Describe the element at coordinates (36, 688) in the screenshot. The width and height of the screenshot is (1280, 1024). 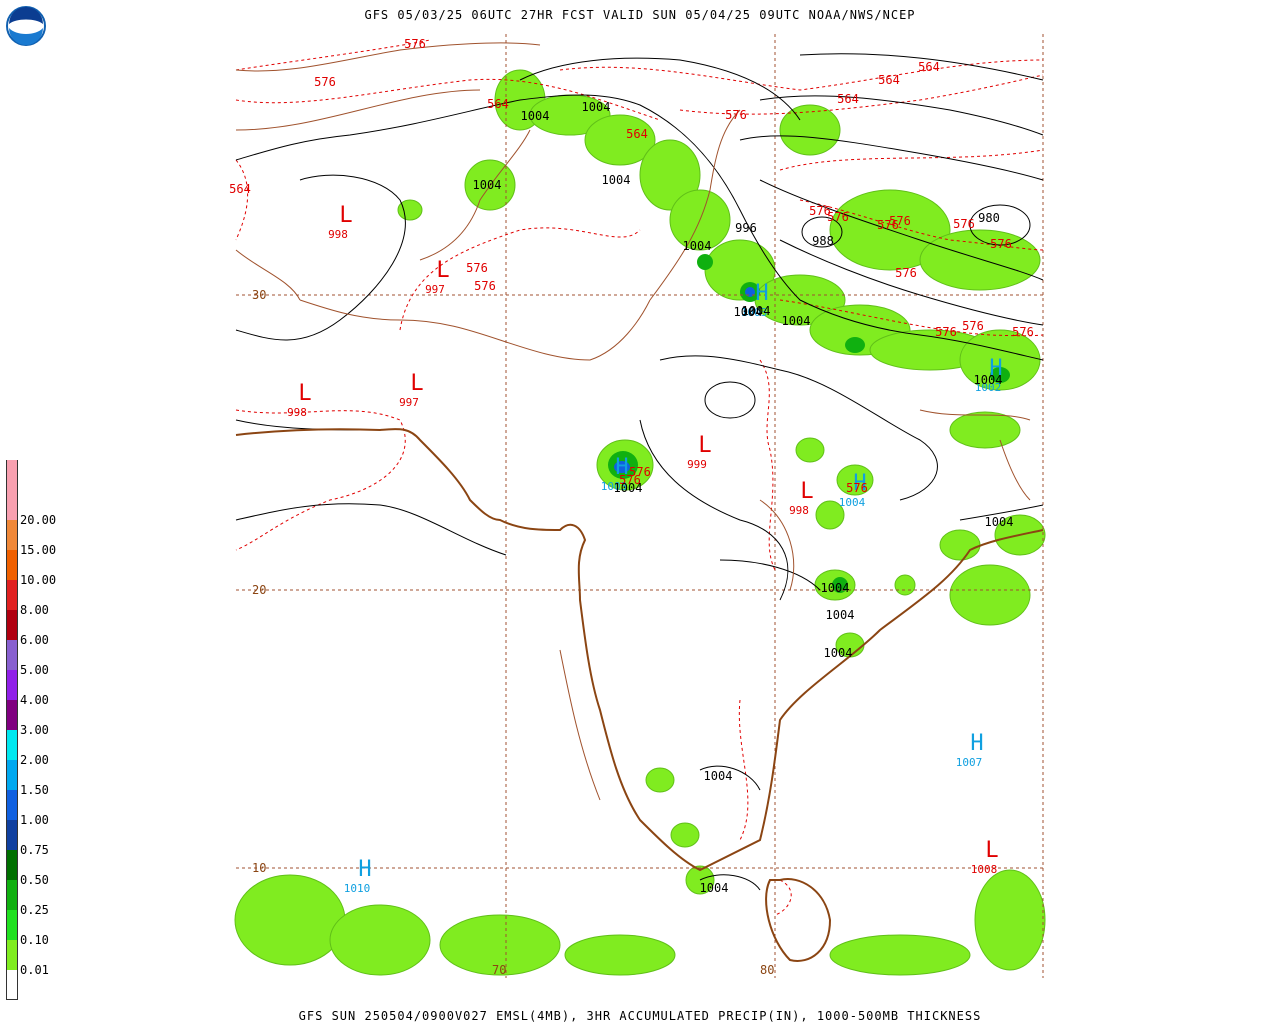
I see `legend-row: 4.00` at that location.